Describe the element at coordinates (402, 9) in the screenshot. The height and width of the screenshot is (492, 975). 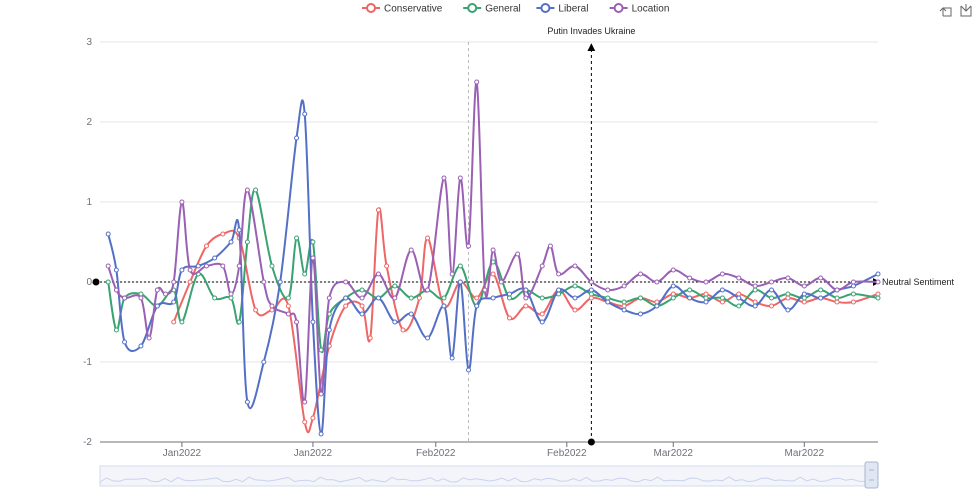
I see `legend-item-conservative: Conservative` at that location.